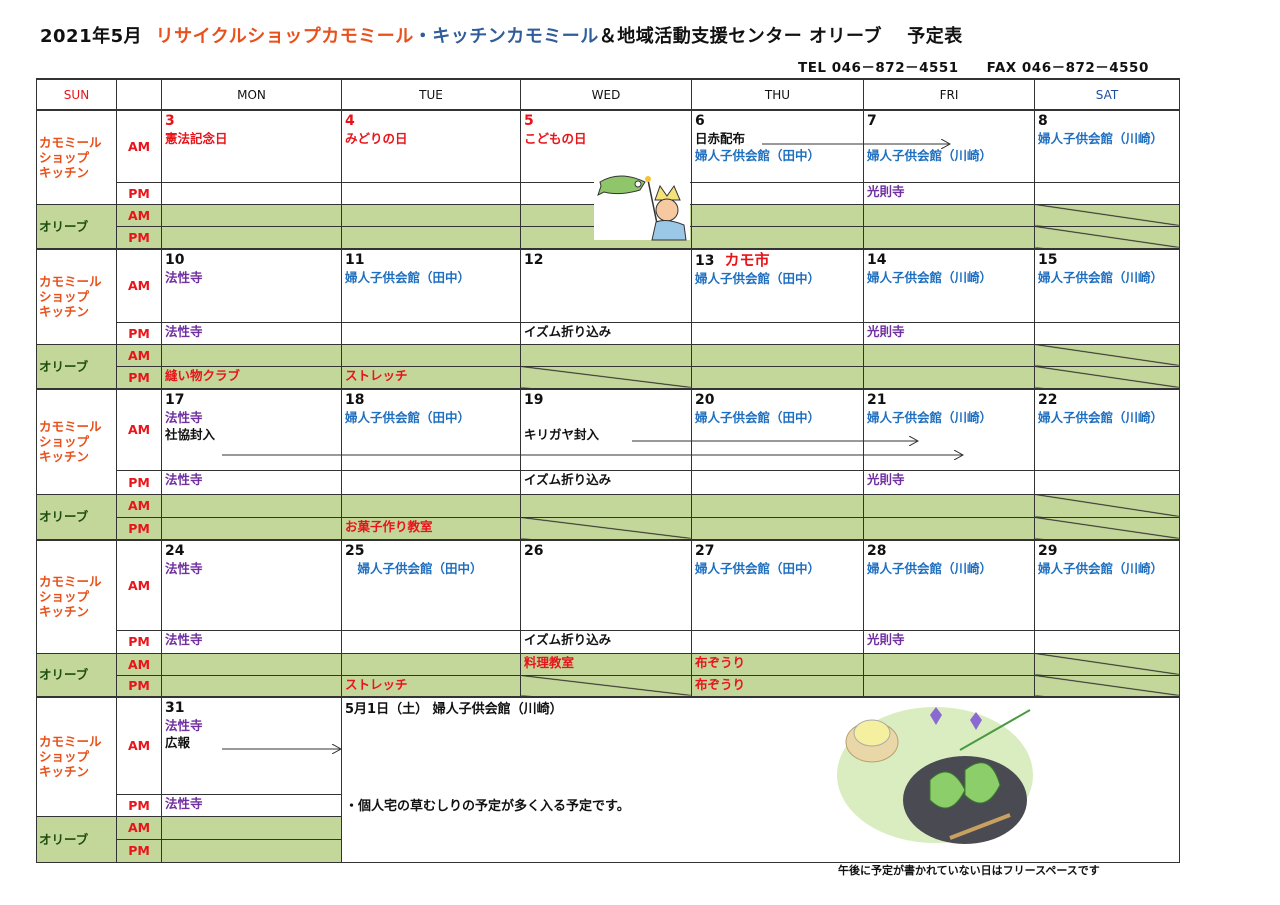 The image size is (1280, 905). I want to click on footer-note: 午後に予定が書かれていない日はフリースペースです, so click(969, 870).